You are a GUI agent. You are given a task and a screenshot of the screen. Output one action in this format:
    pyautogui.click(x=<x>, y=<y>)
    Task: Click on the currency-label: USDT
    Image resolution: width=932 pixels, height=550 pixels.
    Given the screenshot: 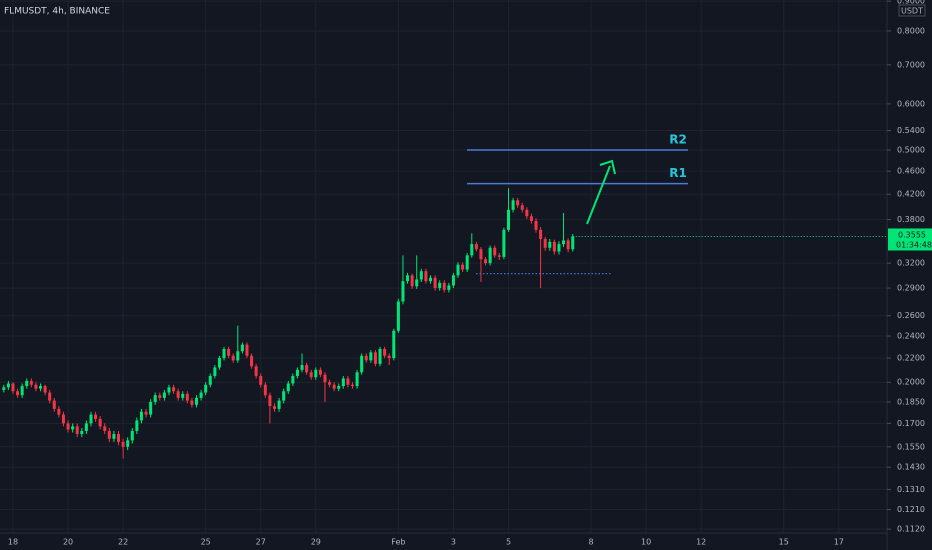 What is the action you would take?
    pyautogui.click(x=912, y=11)
    